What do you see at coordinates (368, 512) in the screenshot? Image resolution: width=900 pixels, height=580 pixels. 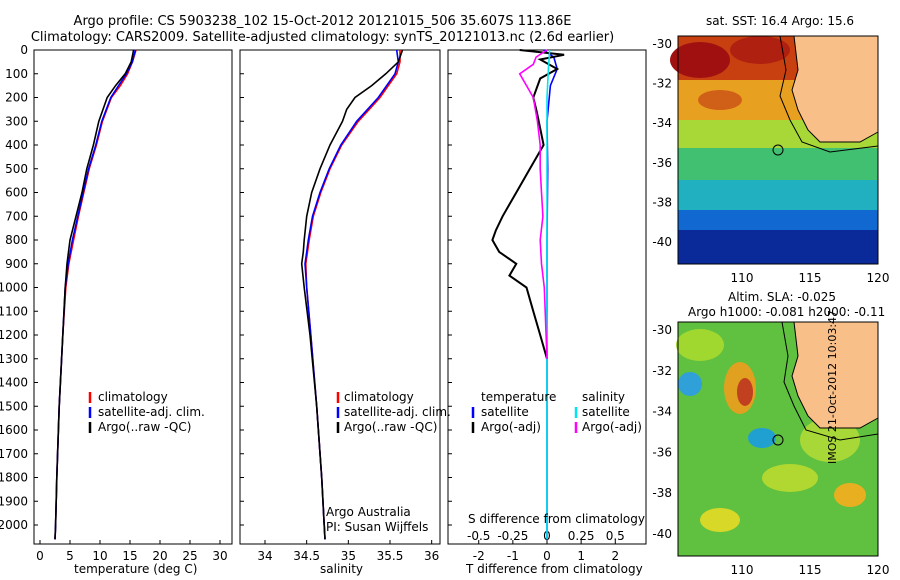 I see `sal-annotation-1: Argo Australia` at bounding box center [368, 512].